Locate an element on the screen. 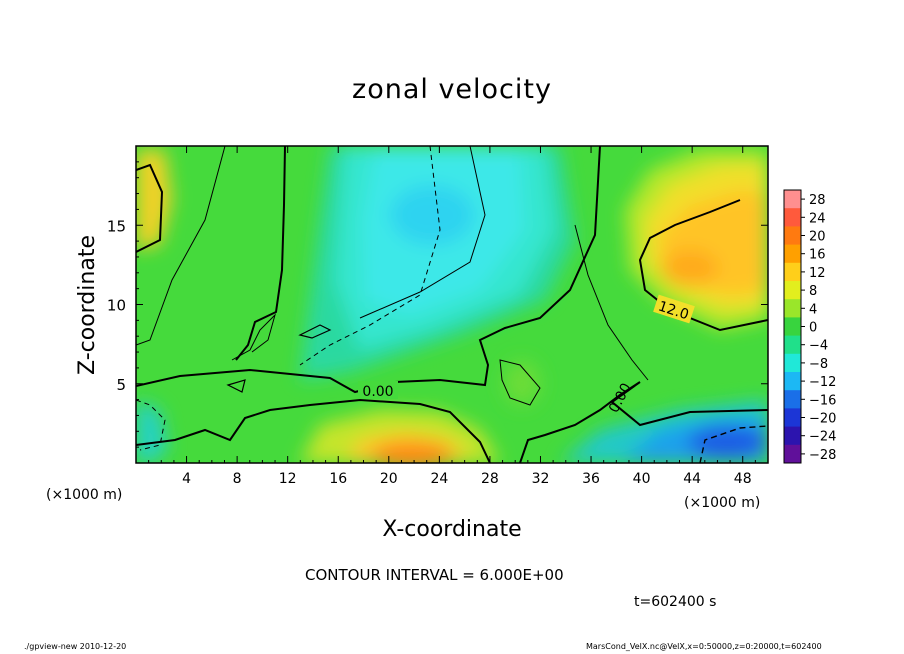 Image resolution: width=904 pixels, height=654 pixels. colorbar-label: −24 is located at coordinates (822, 437).